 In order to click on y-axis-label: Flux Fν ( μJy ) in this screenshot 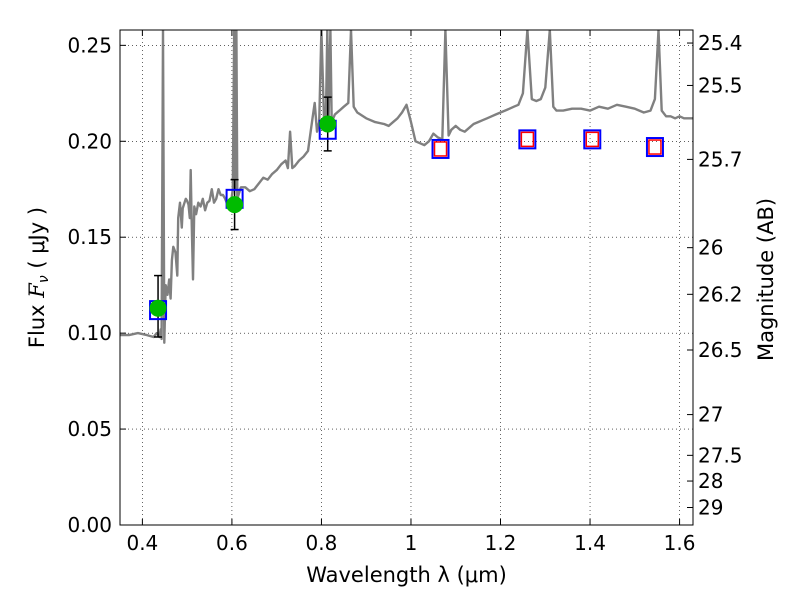, I will do `click(38, 277)`.